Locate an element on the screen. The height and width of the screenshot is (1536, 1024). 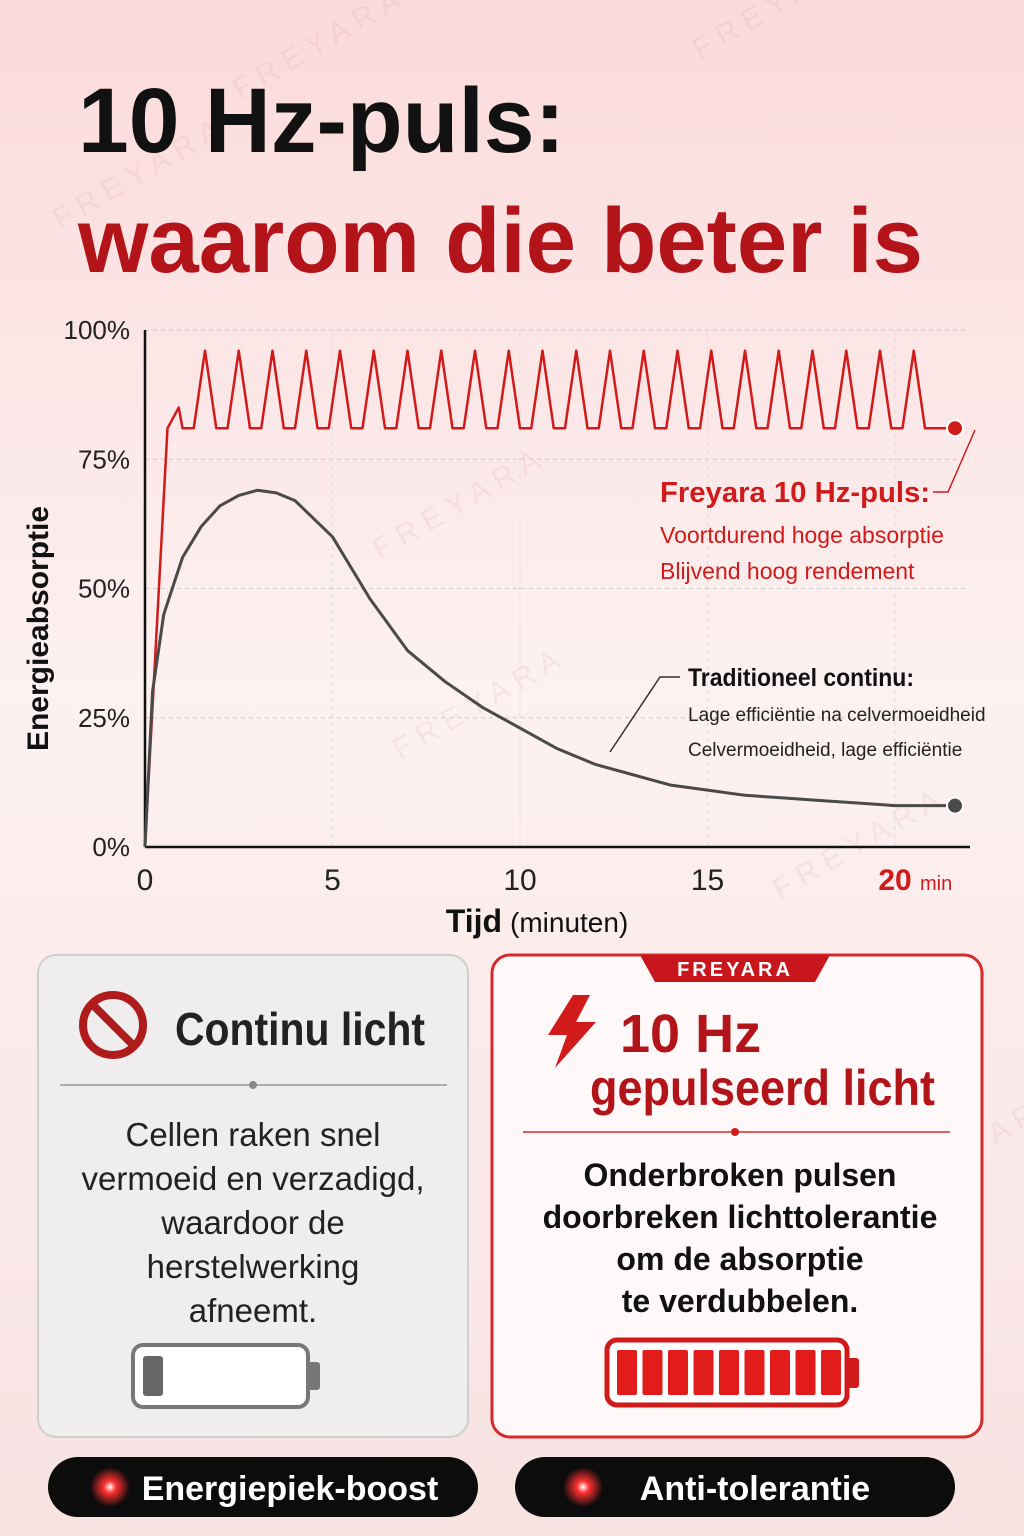
card-title: Continu licht is located at coordinates (300, 1029).